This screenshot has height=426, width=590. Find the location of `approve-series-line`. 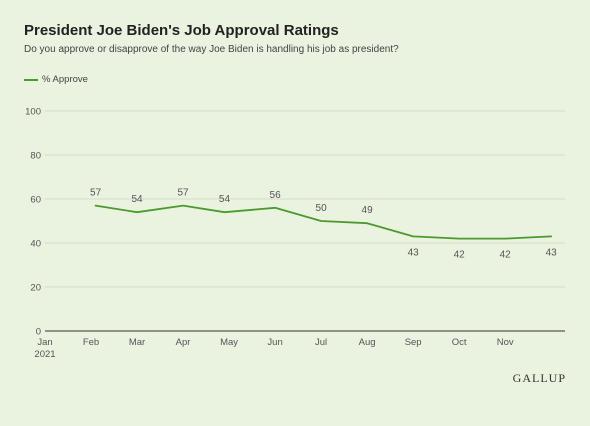

approve-series-line is located at coordinates (323, 222).